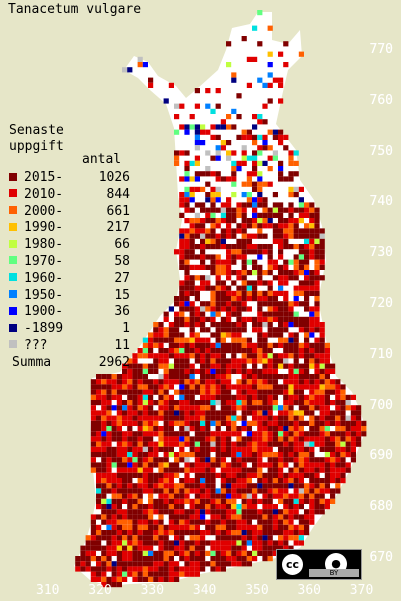 This screenshot has width=401, height=601. What do you see at coordinates (319, 564) in the screenshot?
I see `cc-license-badge: cc ● BY` at bounding box center [319, 564].